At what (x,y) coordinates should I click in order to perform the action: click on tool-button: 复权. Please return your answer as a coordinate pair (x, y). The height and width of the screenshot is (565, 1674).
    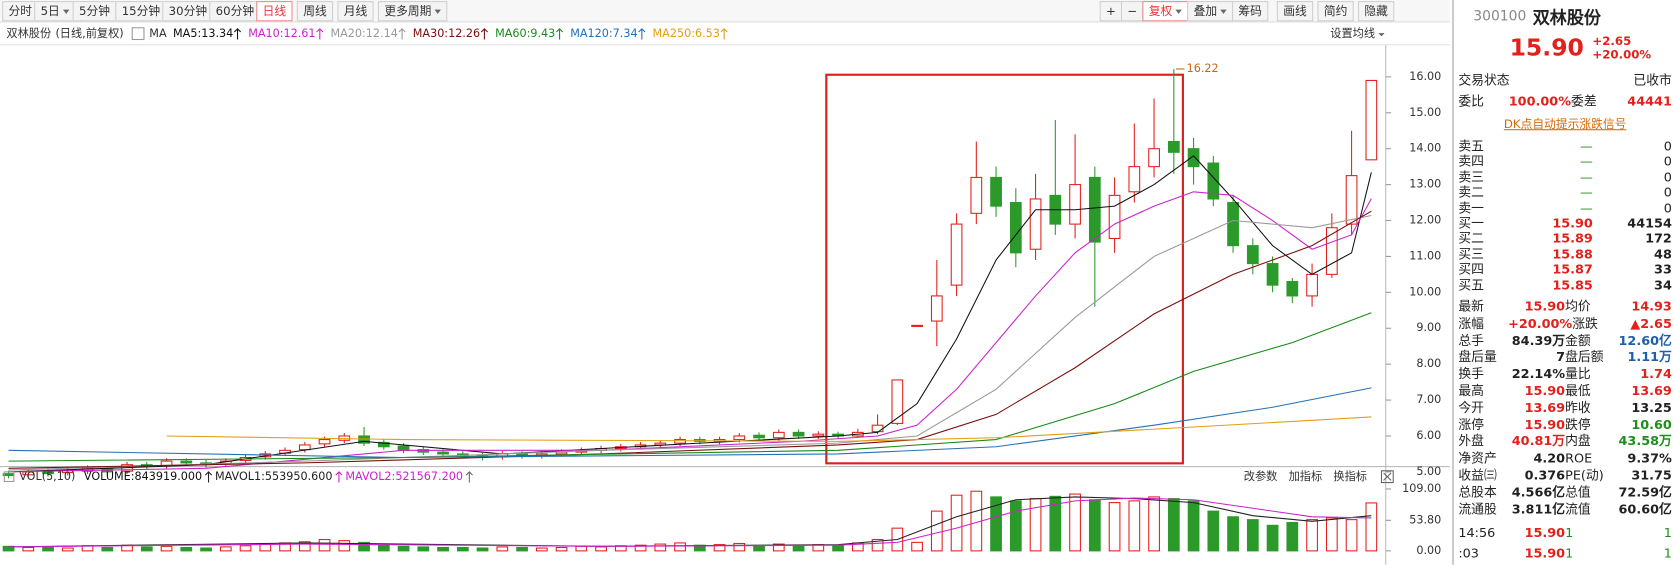
    Looking at the image, I should click on (1165, 11).